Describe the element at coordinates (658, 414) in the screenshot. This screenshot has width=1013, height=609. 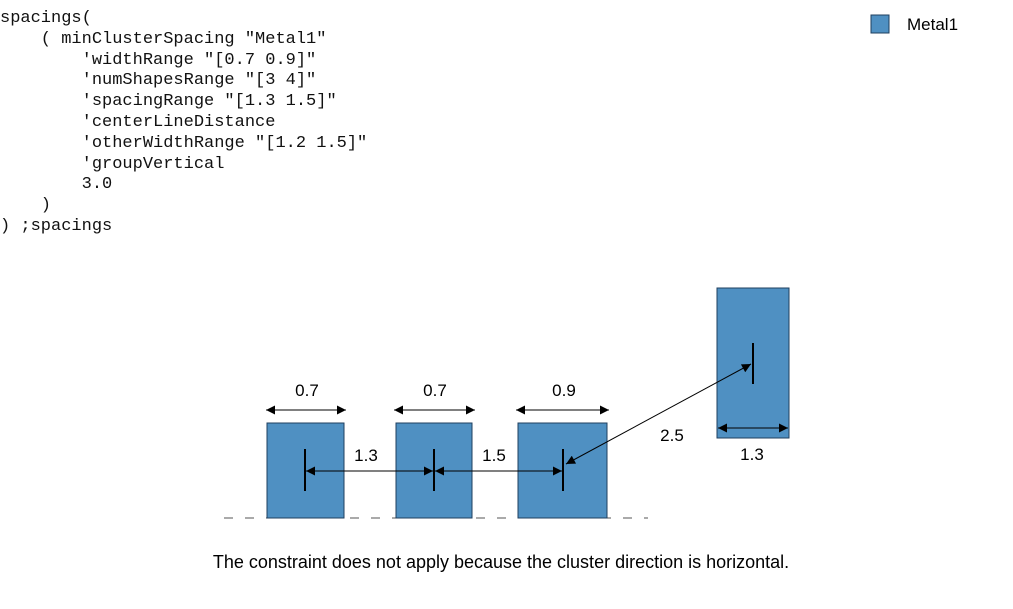
I see `diagonal-arrow` at that location.